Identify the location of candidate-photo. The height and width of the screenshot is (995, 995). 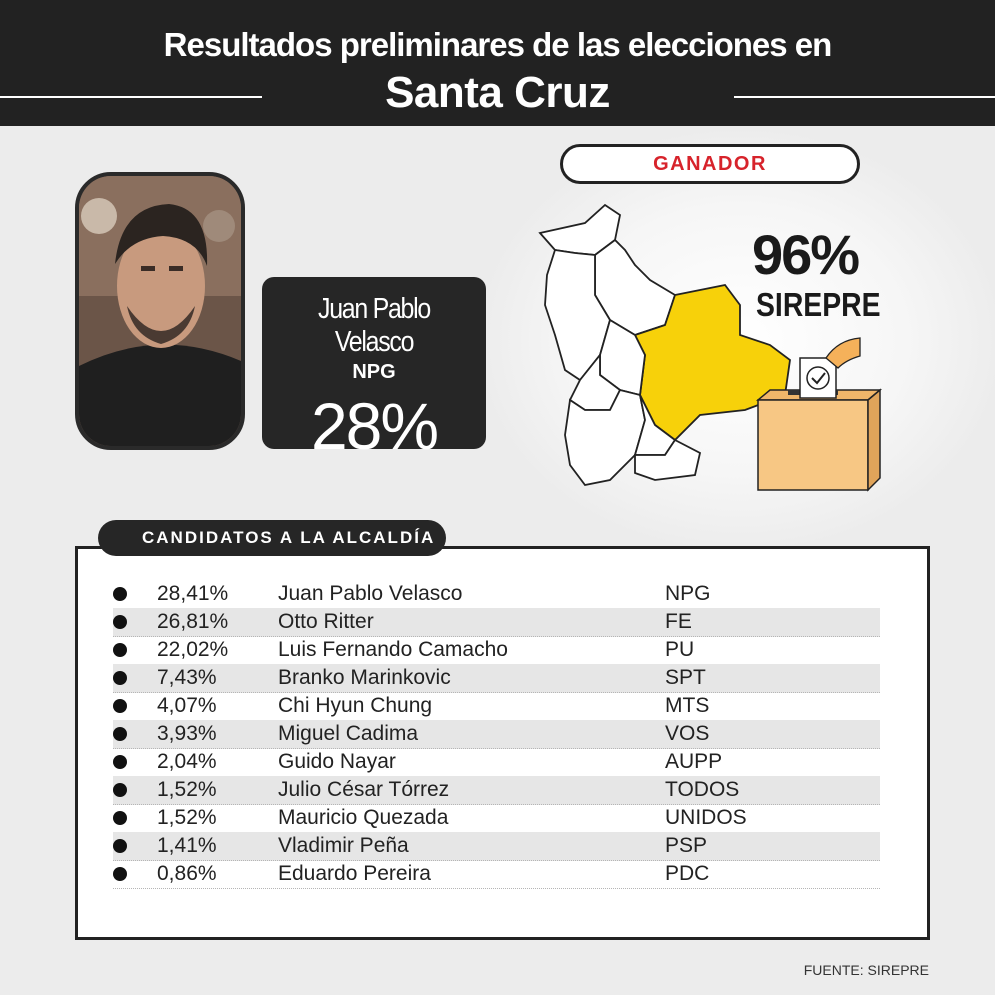
(160, 311).